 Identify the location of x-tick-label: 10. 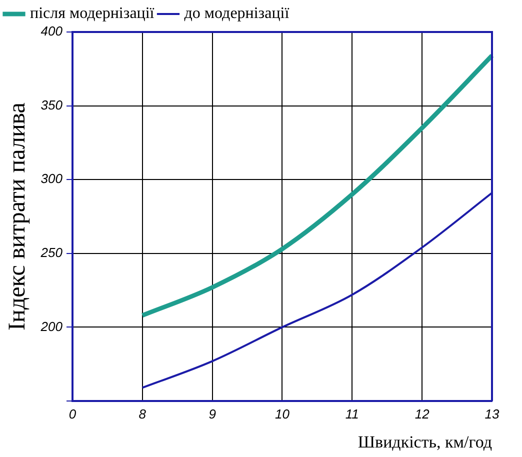
(282, 414).